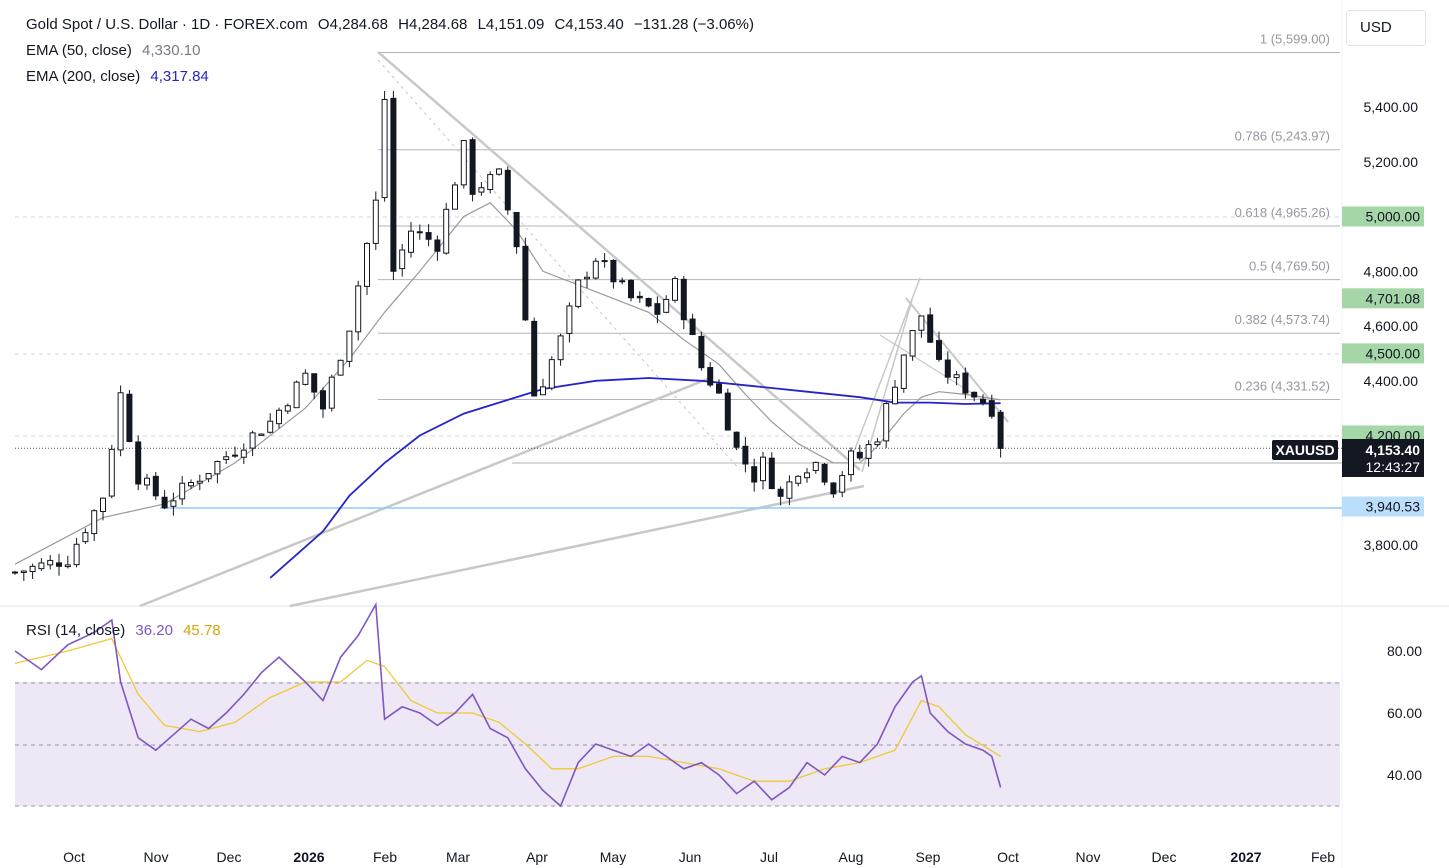 Image resolution: width=1449 pixels, height=868 pixels. What do you see at coordinates (1245, 857) in the screenshot?
I see `time-tick-label: 2027` at bounding box center [1245, 857].